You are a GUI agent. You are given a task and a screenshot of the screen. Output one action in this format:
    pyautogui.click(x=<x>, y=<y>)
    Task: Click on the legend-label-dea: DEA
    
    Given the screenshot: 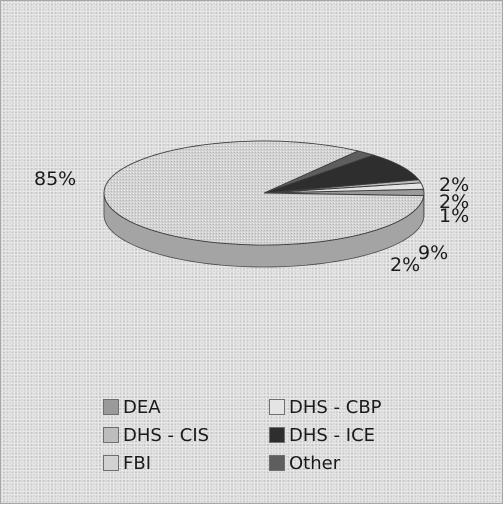 What is the action you would take?
    pyautogui.click(x=142, y=407)
    